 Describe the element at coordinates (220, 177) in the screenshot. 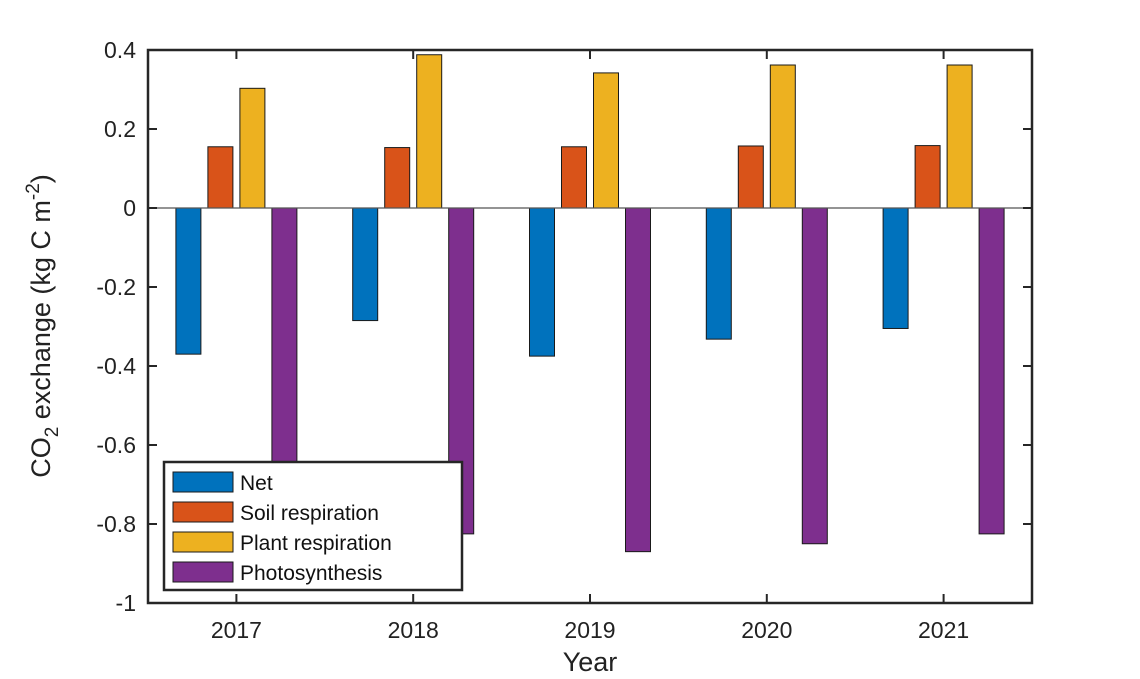

I see `bar-2017-soil-respiration` at that location.